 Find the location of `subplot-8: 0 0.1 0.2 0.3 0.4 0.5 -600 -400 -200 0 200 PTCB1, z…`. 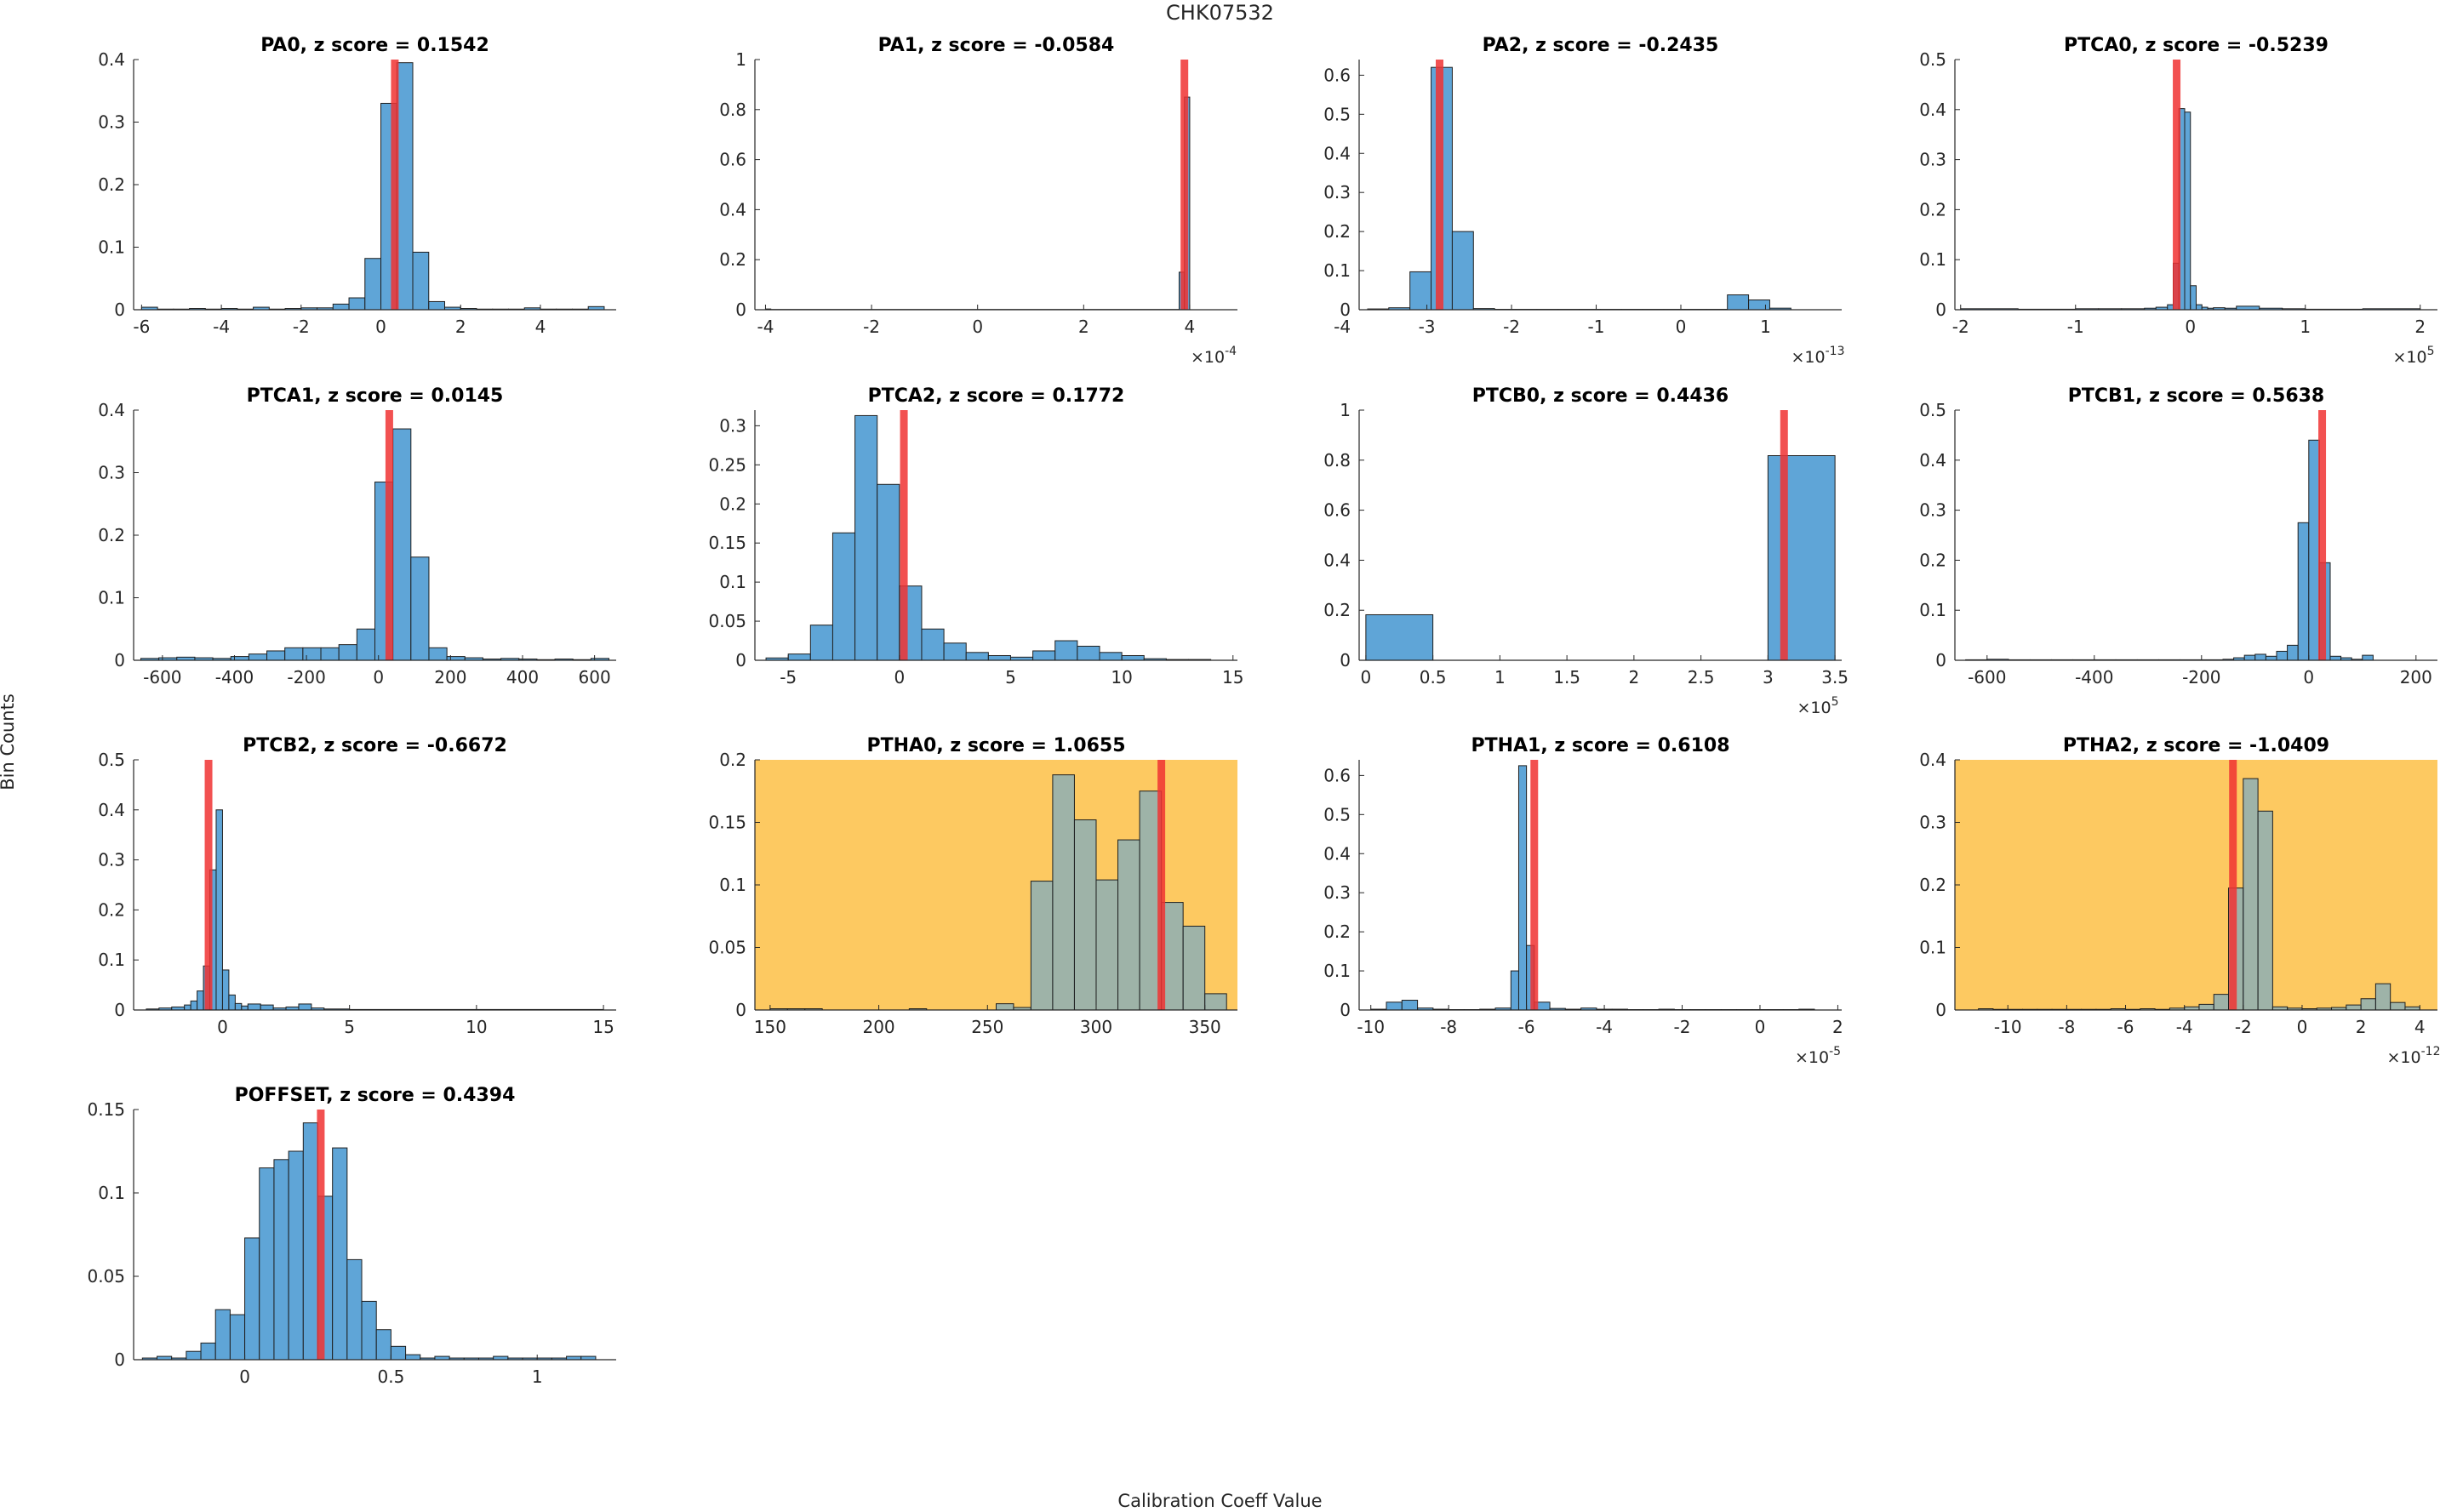

subplot-8: 0 0.1 0.2 0.3 0.4 0.5 -600 -400 -200 0 200 PTCB1, z… is located at coordinates (2178, 536).